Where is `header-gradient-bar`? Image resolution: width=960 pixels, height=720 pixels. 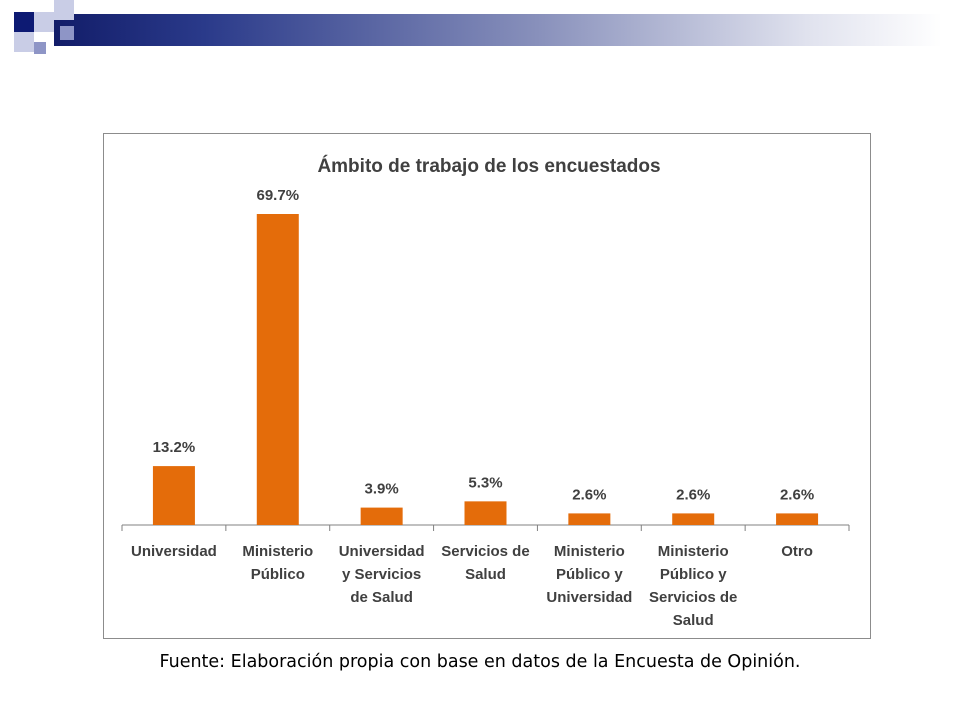
header-gradient-bar is located at coordinates (492, 30).